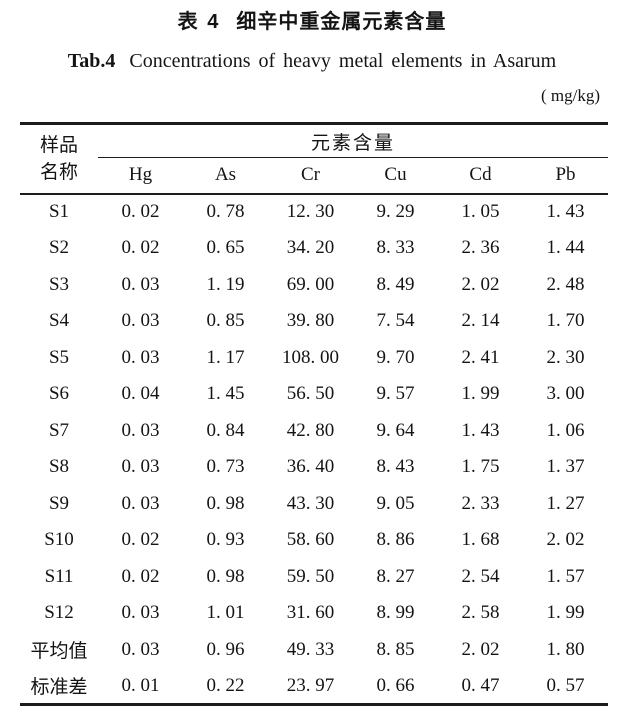 The height and width of the screenshot is (721, 624). What do you see at coordinates (480, 685) in the screenshot?
I see `cell-cd: 0. 47` at bounding box center [480, 685].